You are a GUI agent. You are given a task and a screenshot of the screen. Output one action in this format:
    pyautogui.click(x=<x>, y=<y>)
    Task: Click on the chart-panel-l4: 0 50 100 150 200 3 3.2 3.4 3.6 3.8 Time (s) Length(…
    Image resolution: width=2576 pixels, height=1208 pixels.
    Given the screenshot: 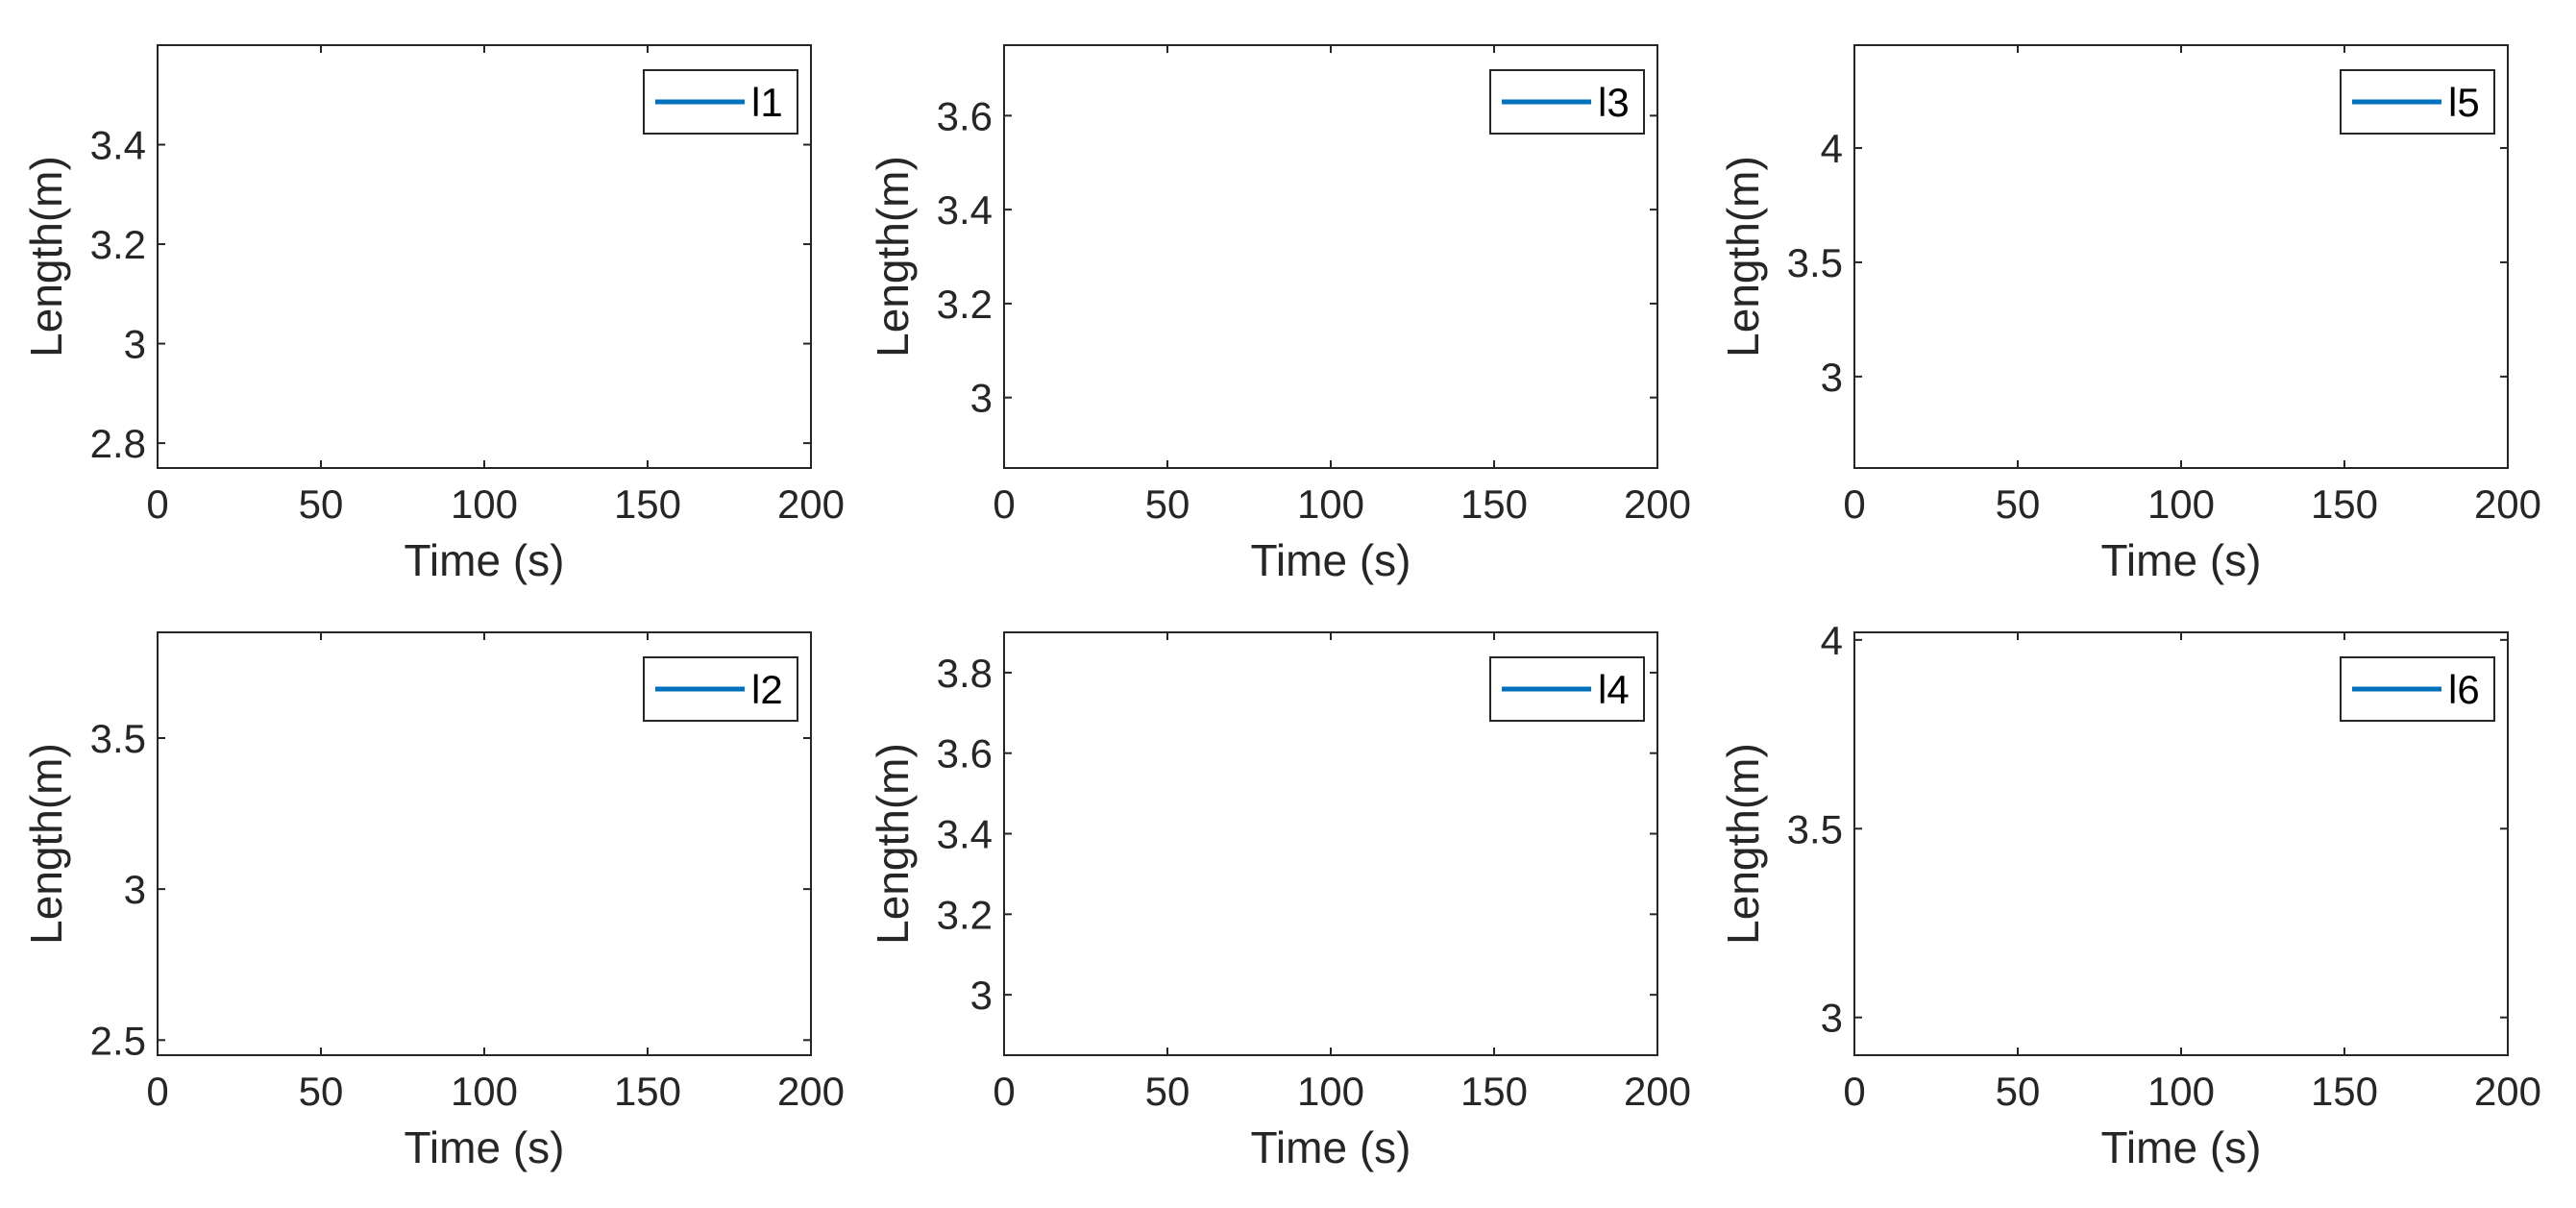 What is the action you would take?
    pyautogui.click(x=1279, y=901)
    